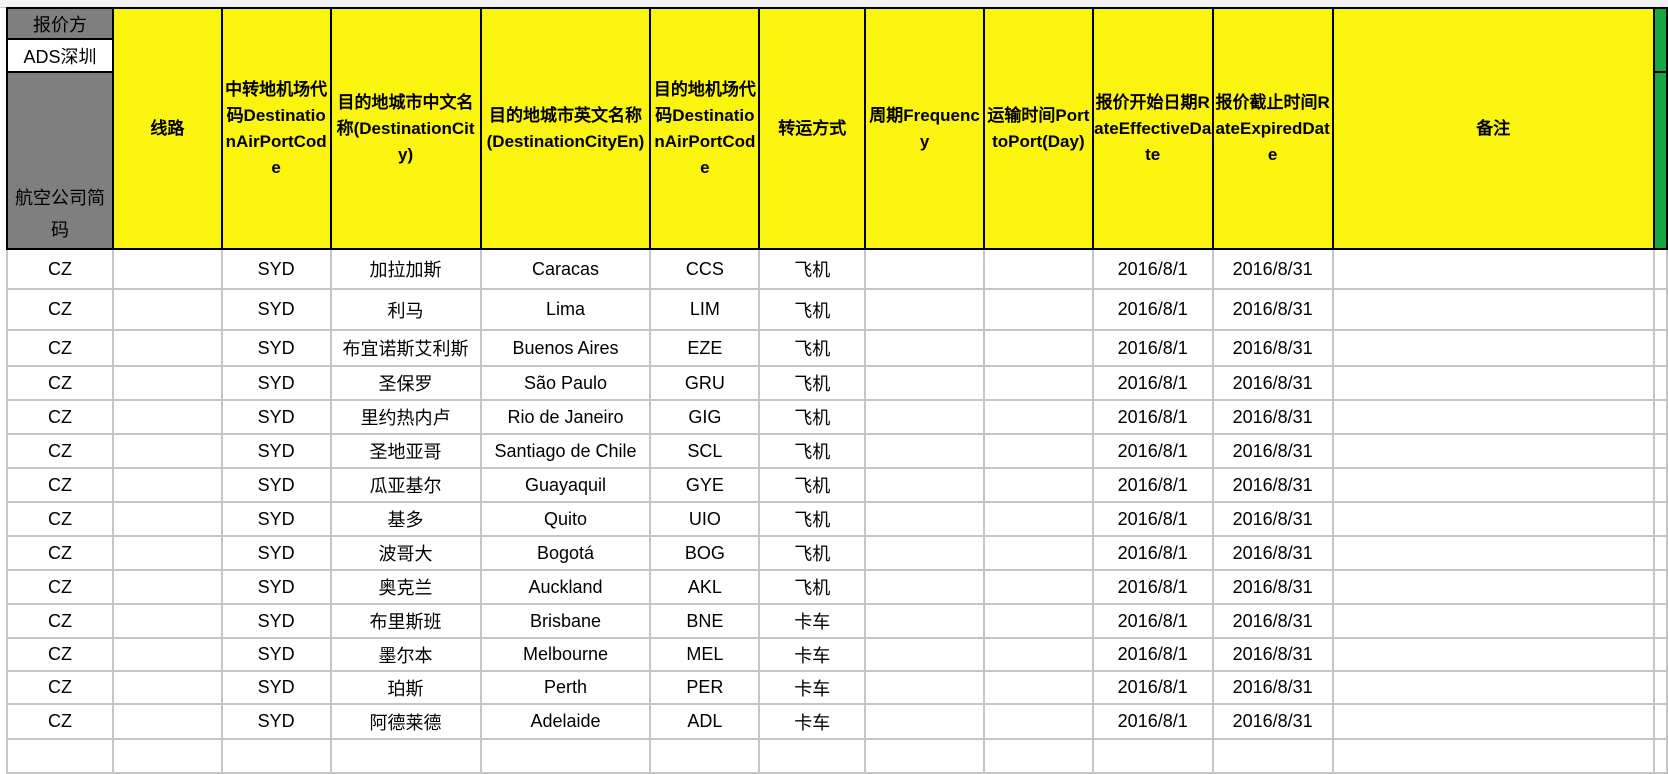 Image resolution: width=1668 pixels, height=774 pixels. I want to click on cell-city-cn: 波哥大, so click(405, 553).